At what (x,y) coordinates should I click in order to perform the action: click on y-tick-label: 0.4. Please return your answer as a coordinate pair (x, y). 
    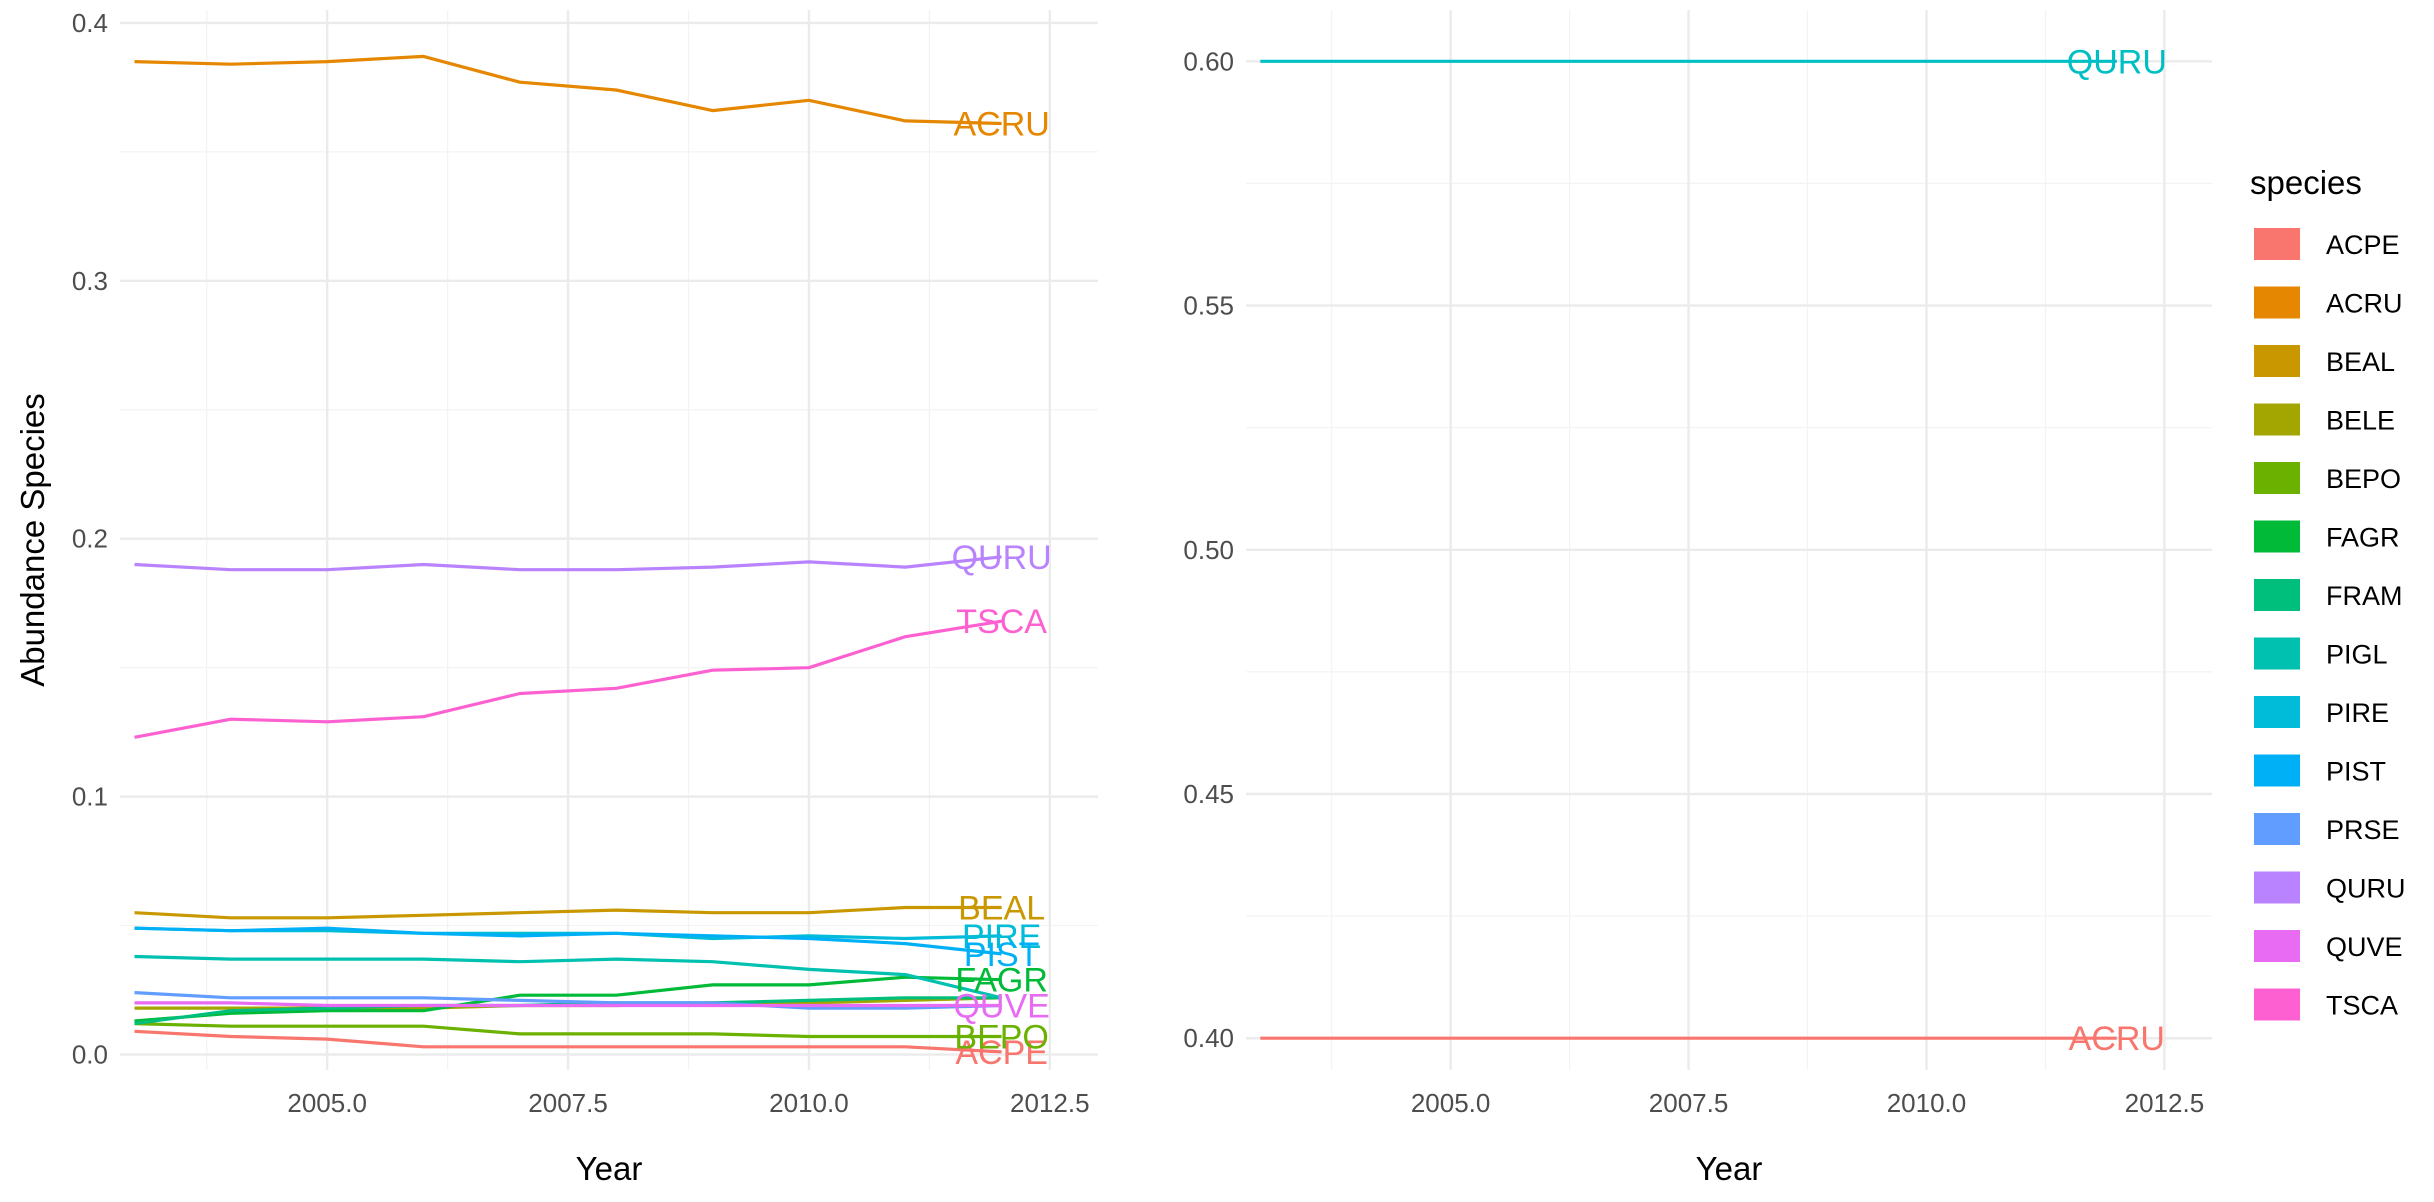
    Looking at the image, I should click on (90, 23).